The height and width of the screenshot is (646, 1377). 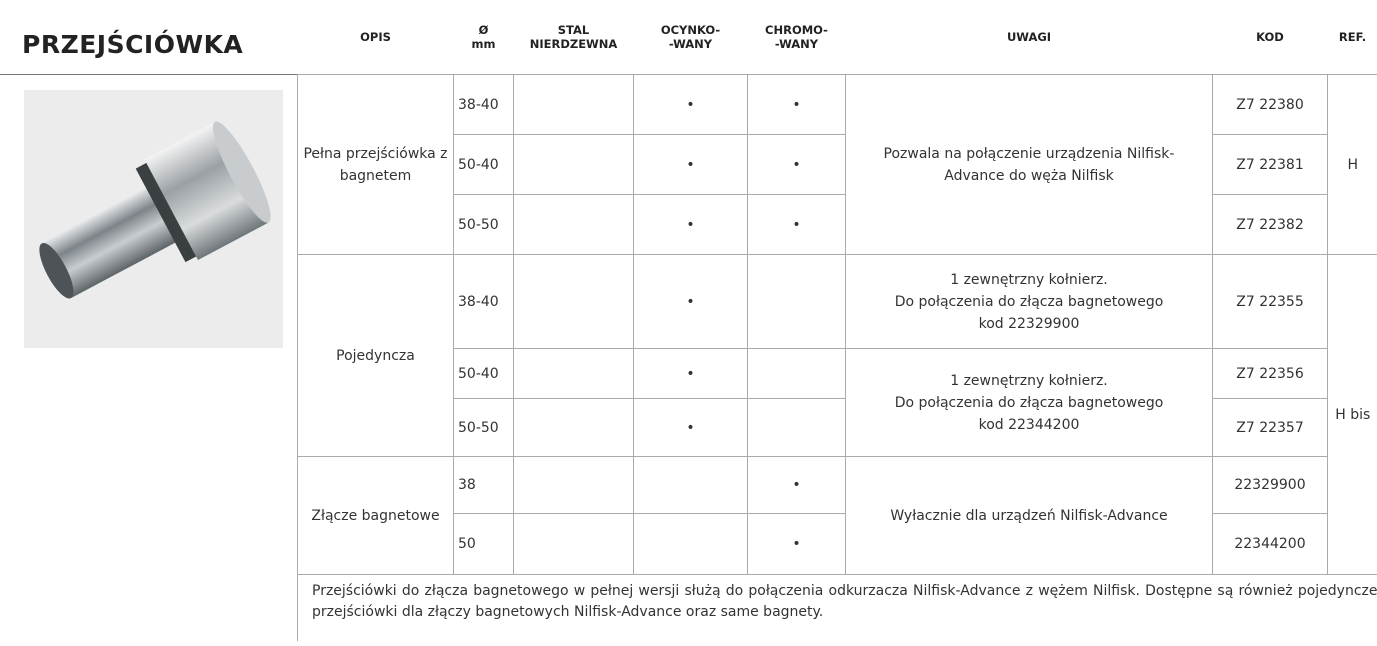 I want to click on row: 50-50 • Z7 22357, so click(x=837, y=427).